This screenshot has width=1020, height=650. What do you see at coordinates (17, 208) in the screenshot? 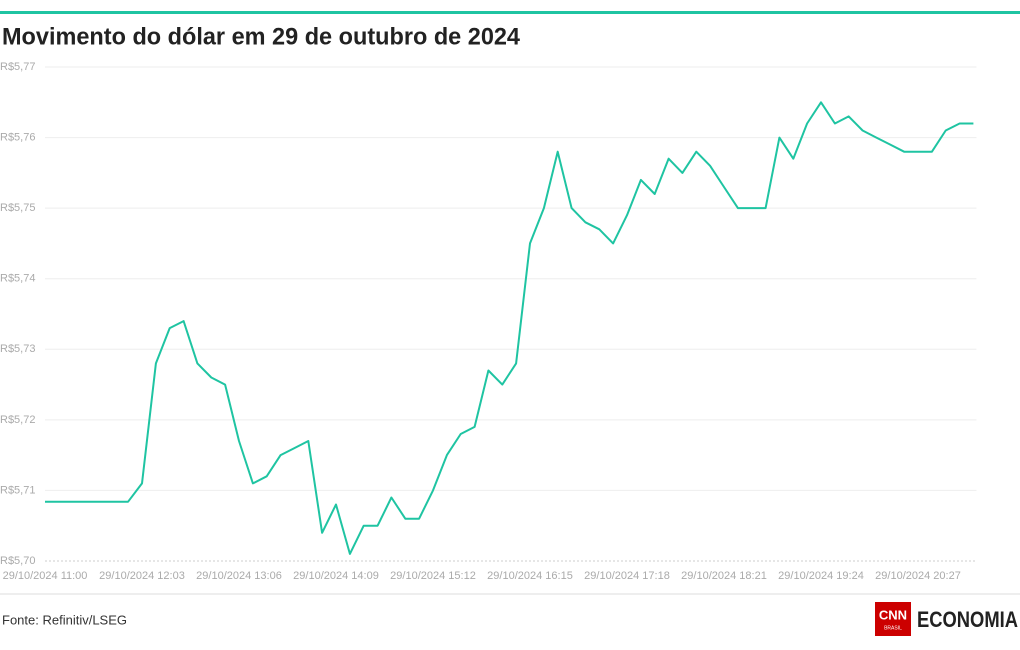
I see `y-tick-label: R$5,75` at bounding box center [17, 208].